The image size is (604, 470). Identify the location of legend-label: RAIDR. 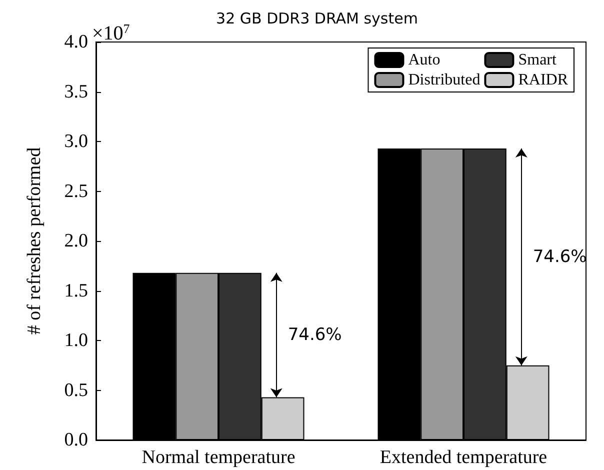
(543, 80).